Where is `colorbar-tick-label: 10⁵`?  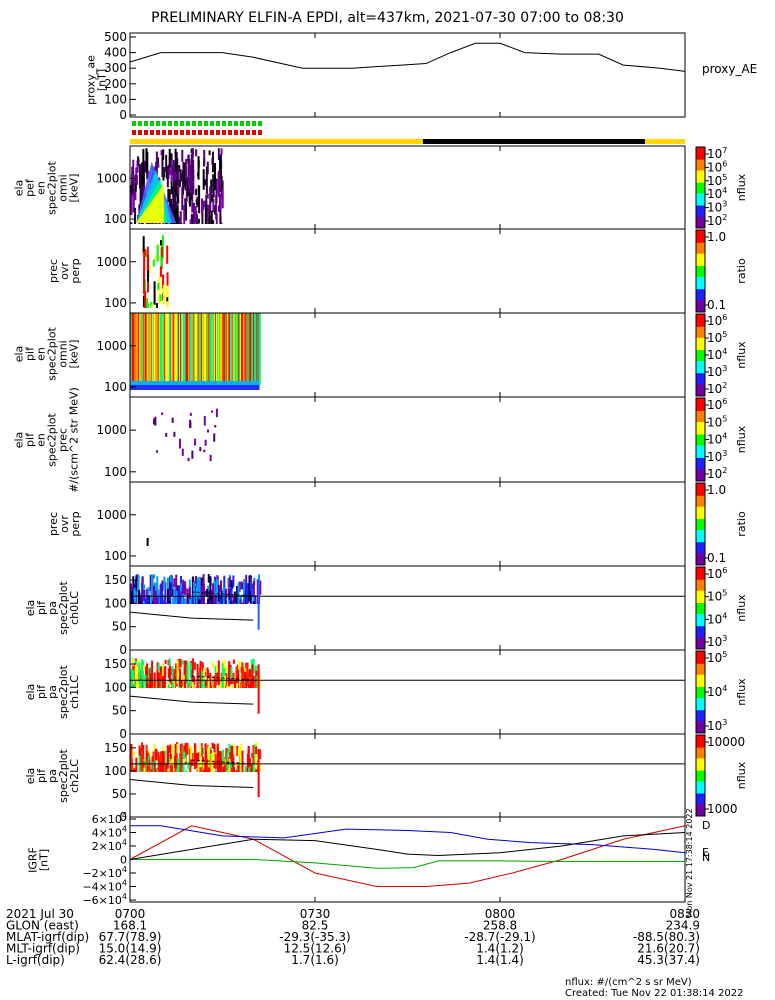 colorbar-tick-label: 10⁵ is located at coordinates (717, 421).